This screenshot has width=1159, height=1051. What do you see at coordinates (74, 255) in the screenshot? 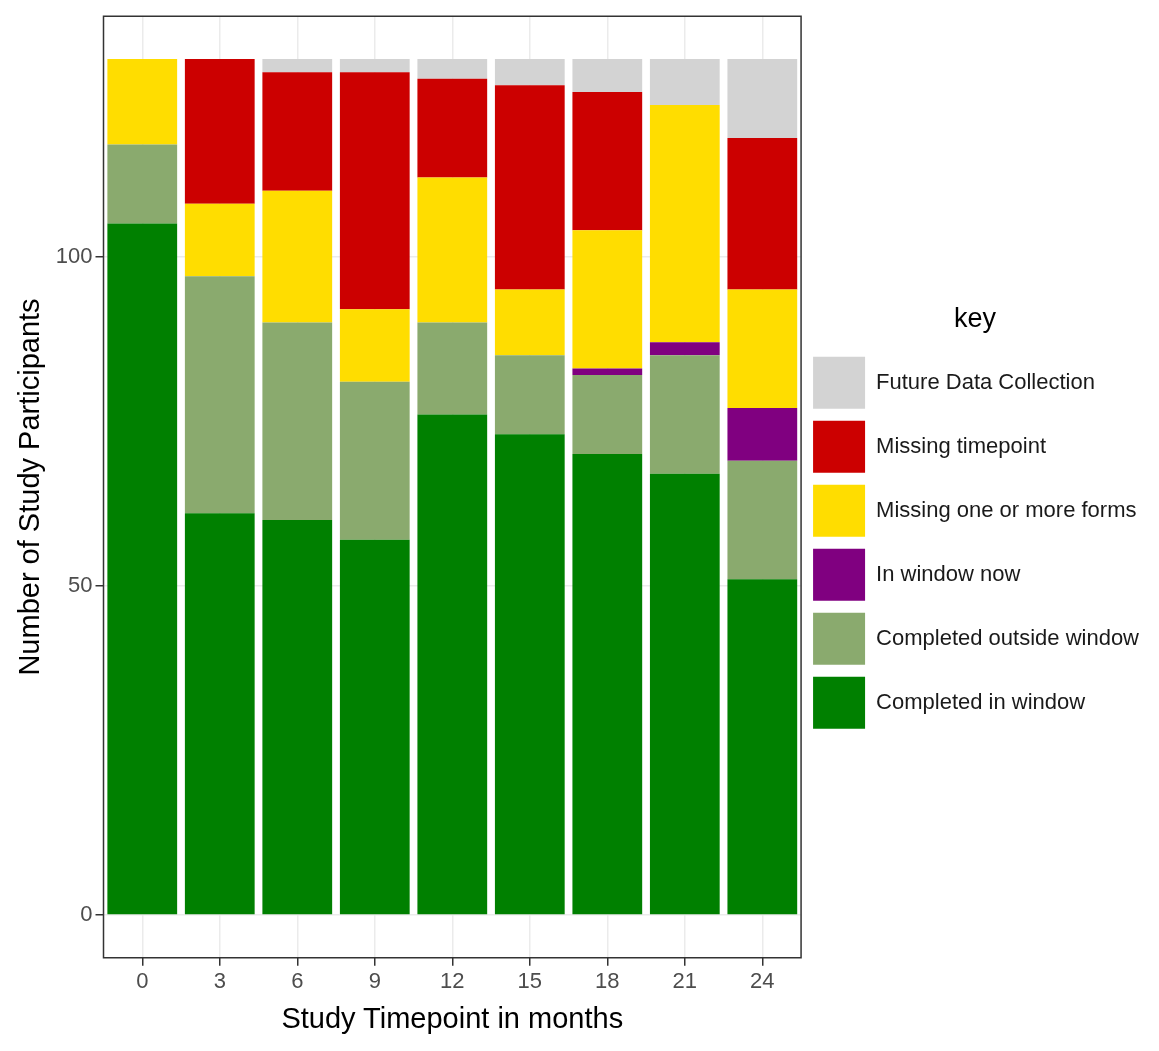
I see `y-tick-label: 100` at bounding box center [74, 255].